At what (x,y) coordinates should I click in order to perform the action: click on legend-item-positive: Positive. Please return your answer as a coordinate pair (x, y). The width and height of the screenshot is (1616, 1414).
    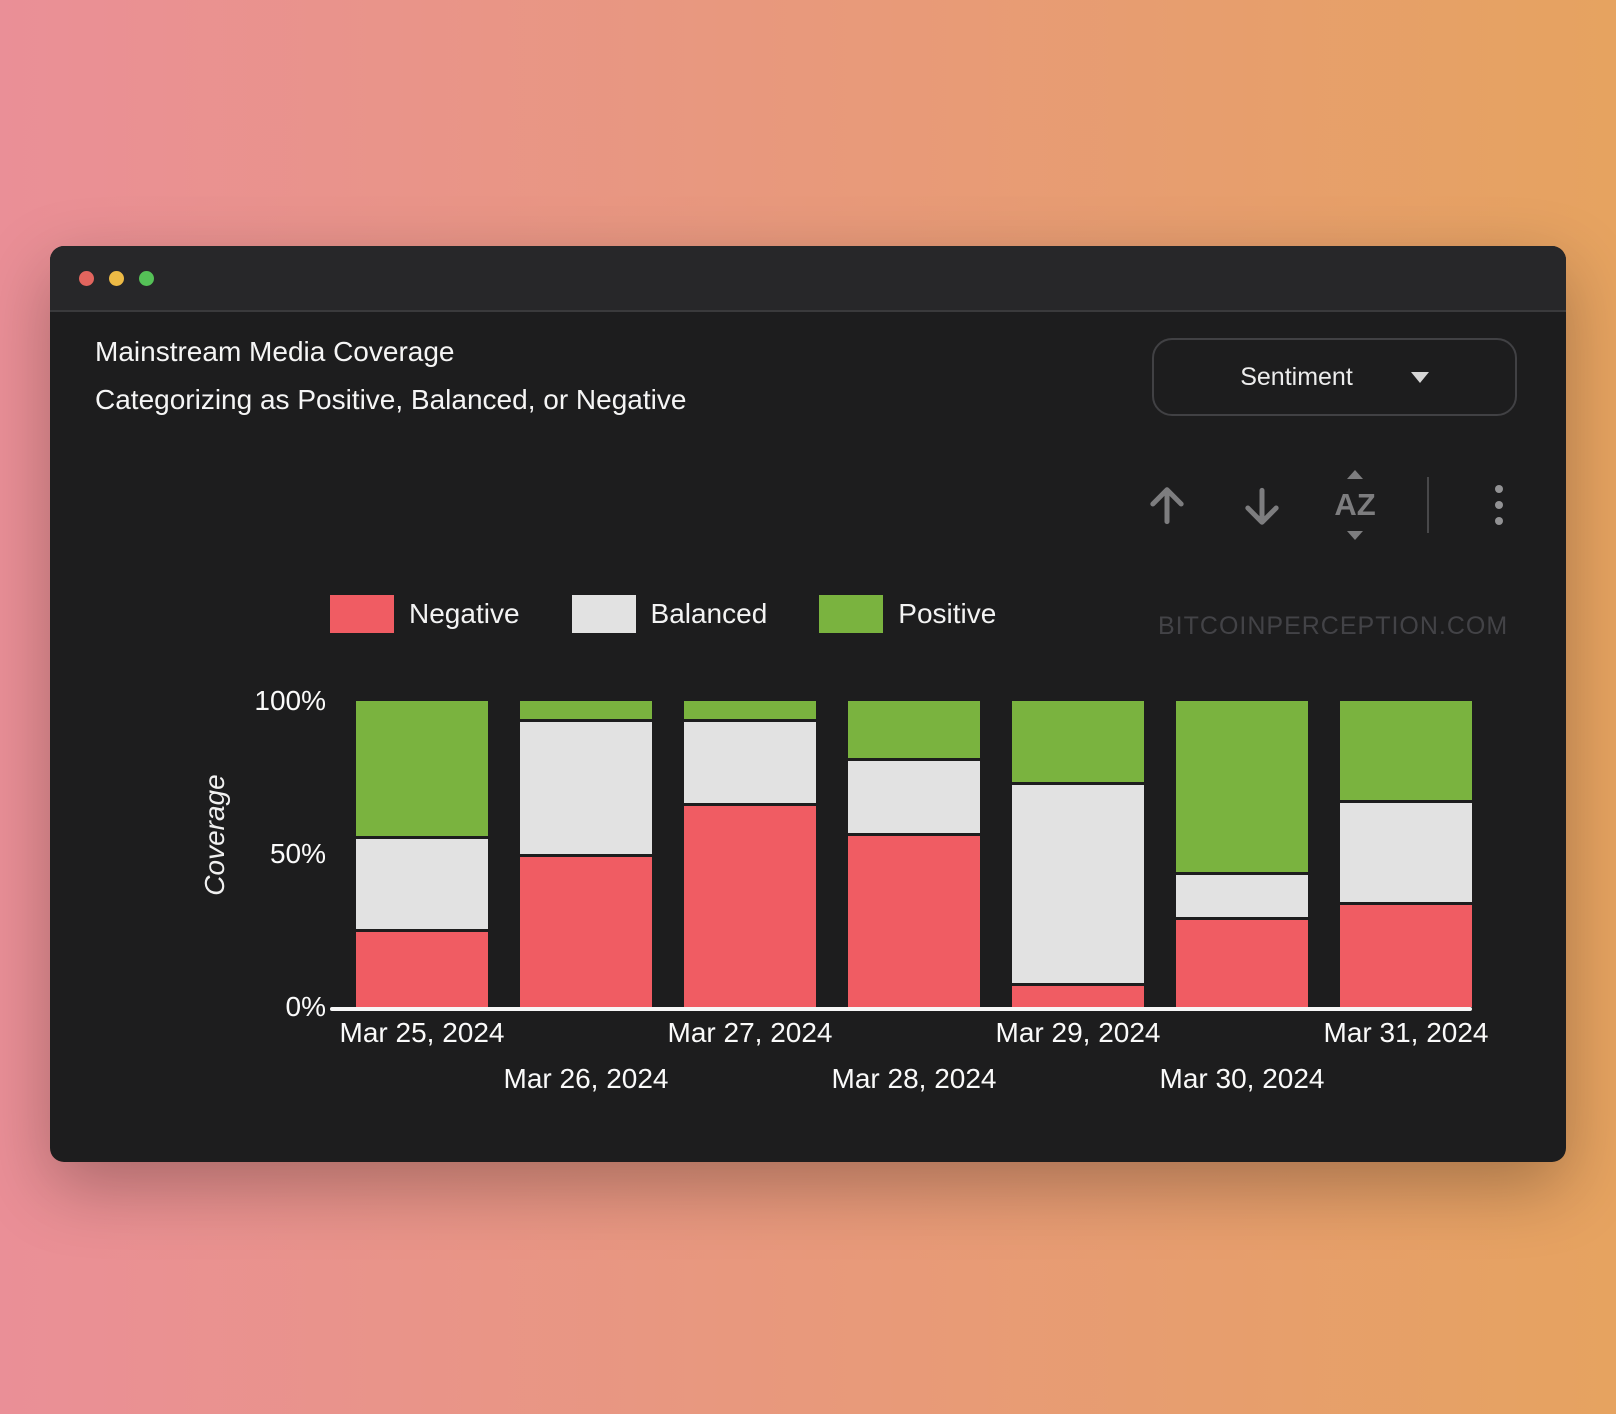
    Looking at the image, I should click on (907, 614).